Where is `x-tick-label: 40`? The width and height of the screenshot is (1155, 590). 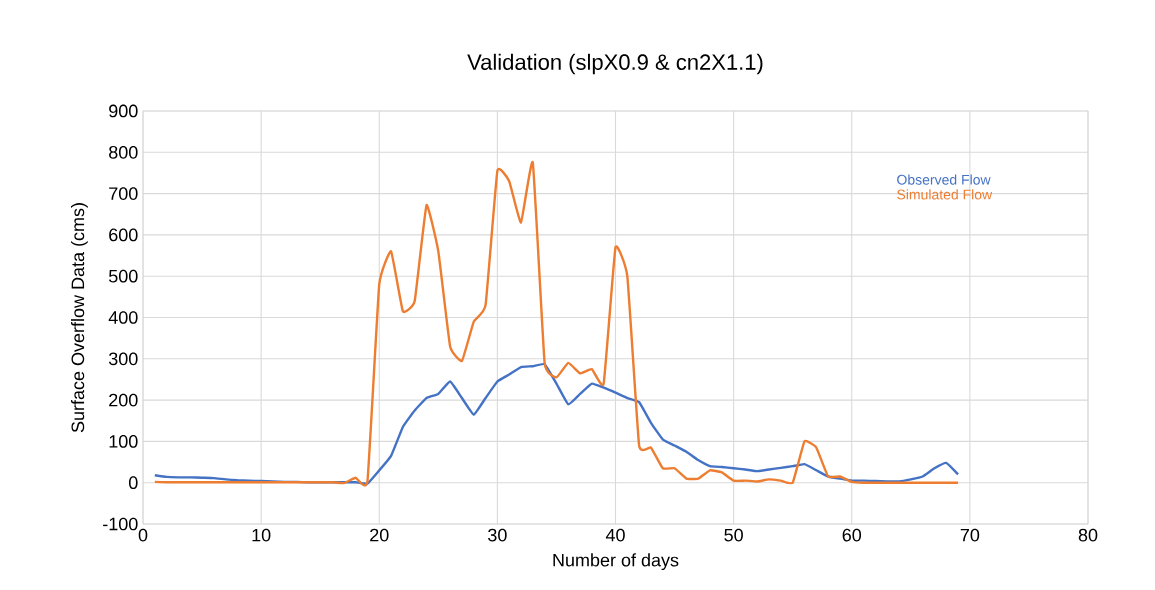
x-tick-label: 40 is located at coordinates (615, 535).